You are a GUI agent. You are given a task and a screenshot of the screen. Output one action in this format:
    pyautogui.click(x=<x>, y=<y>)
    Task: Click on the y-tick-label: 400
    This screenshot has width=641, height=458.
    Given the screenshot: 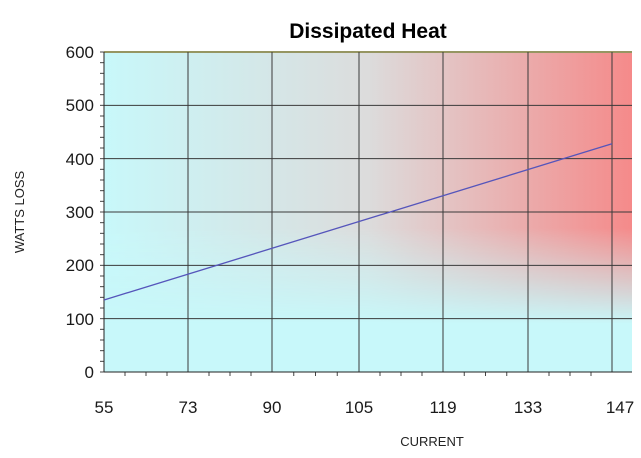 What is the action you would take?
    pyautogui.click(x=80, y=159)
    